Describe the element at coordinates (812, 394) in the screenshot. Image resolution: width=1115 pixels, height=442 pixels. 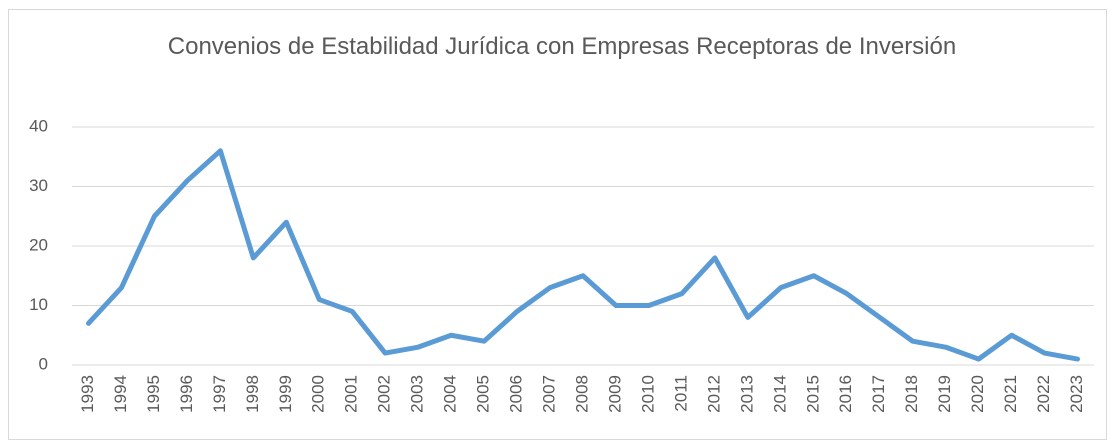
I see `x-tick-label: 2015` at that location.